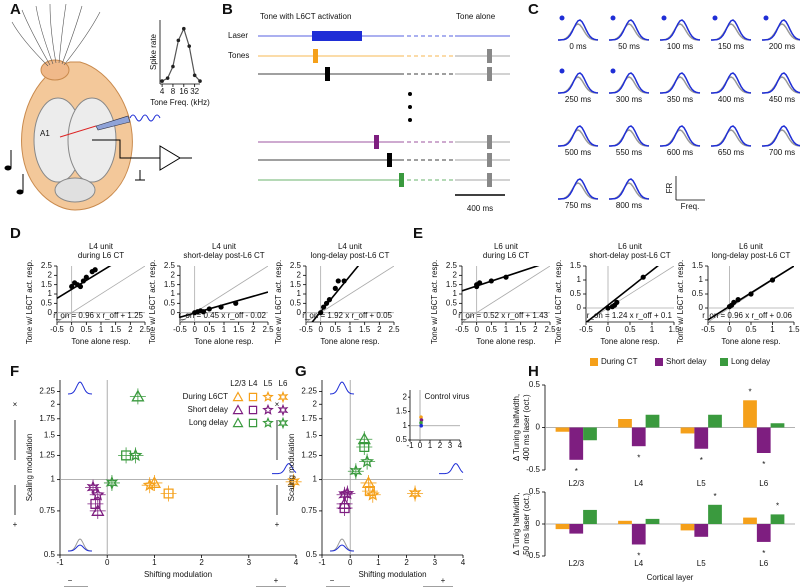  What do you see at coordinates (312, 435) in the screenshot?
I see `y-tick-label: 1.5` at bounding box center [312, 435].